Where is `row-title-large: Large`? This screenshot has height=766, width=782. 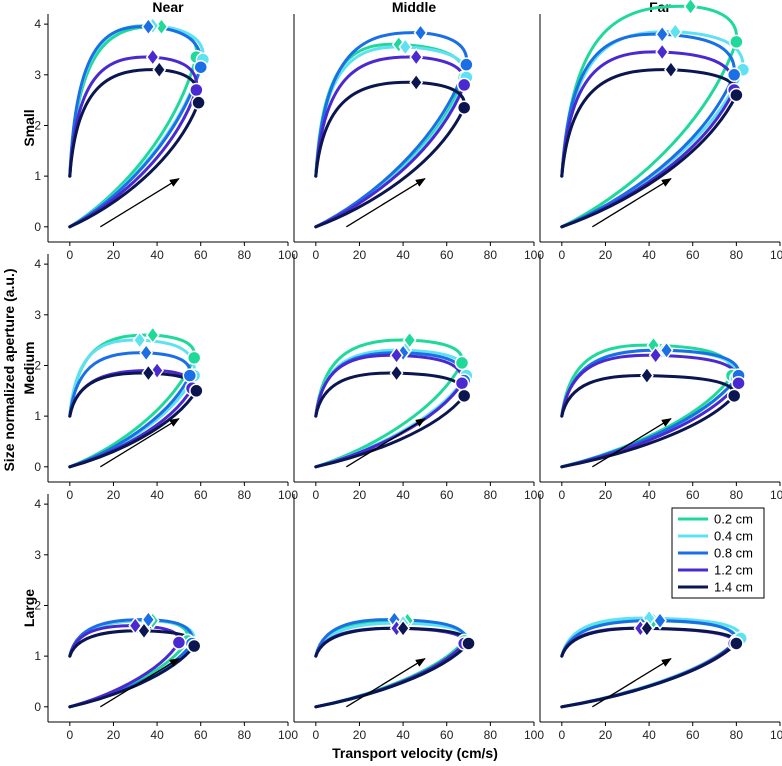
row-title-large: Large is located at coordinates (29, 608).